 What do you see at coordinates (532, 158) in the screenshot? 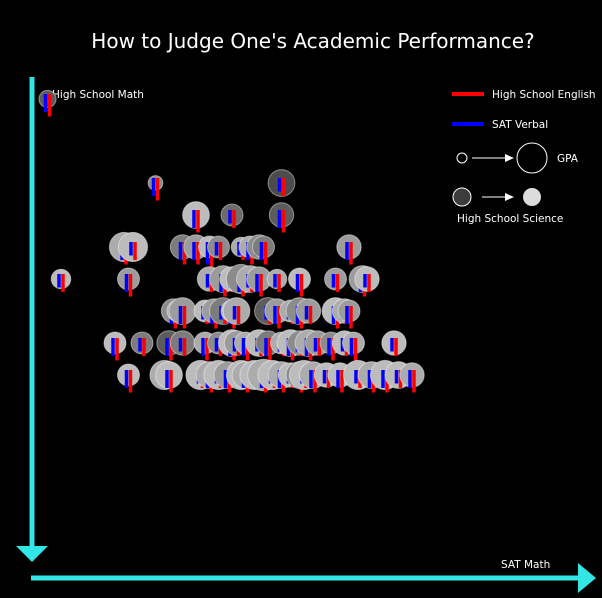
I see `legend-gpa-large-circle` at bounding box center [532, 158].